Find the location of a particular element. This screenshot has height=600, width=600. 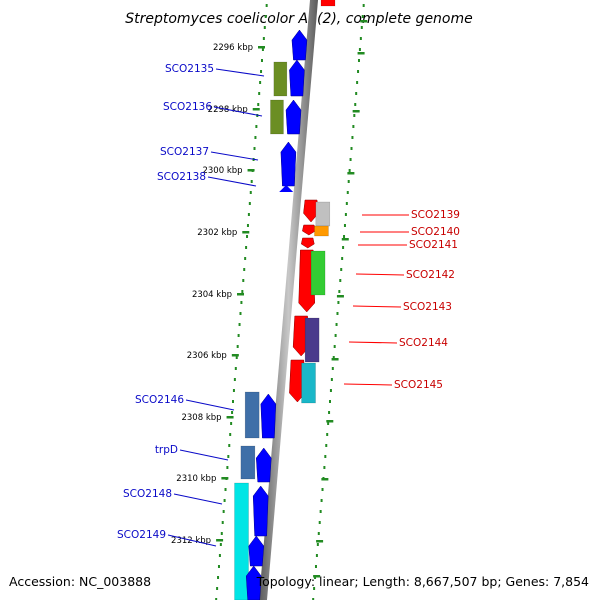

gene-label-sco2141: SCO2141 is located at coordinates (433, 245).